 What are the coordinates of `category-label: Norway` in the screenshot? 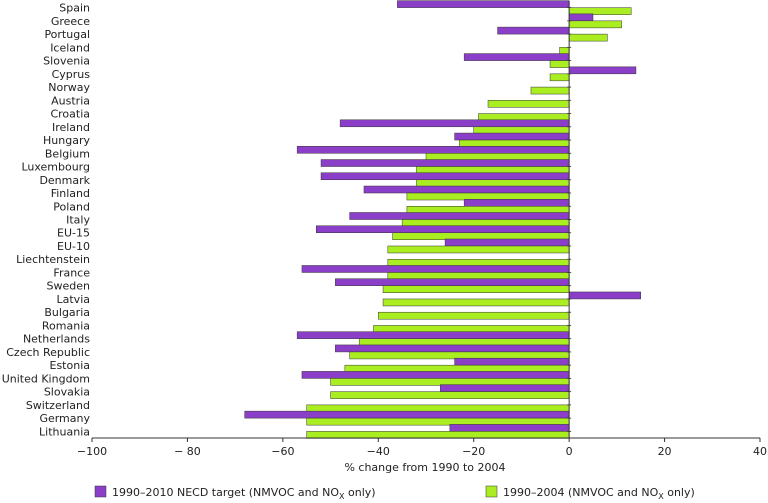 It's located at (69, 87).